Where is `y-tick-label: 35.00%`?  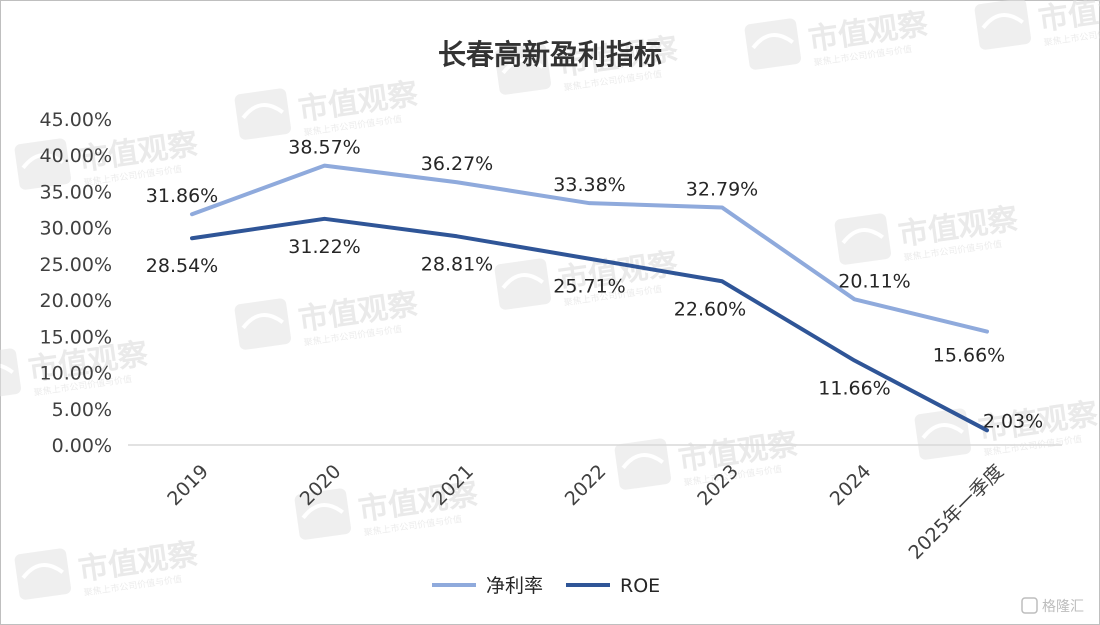
y-tick-label: 35.00% is located at coordinates (76, 192).